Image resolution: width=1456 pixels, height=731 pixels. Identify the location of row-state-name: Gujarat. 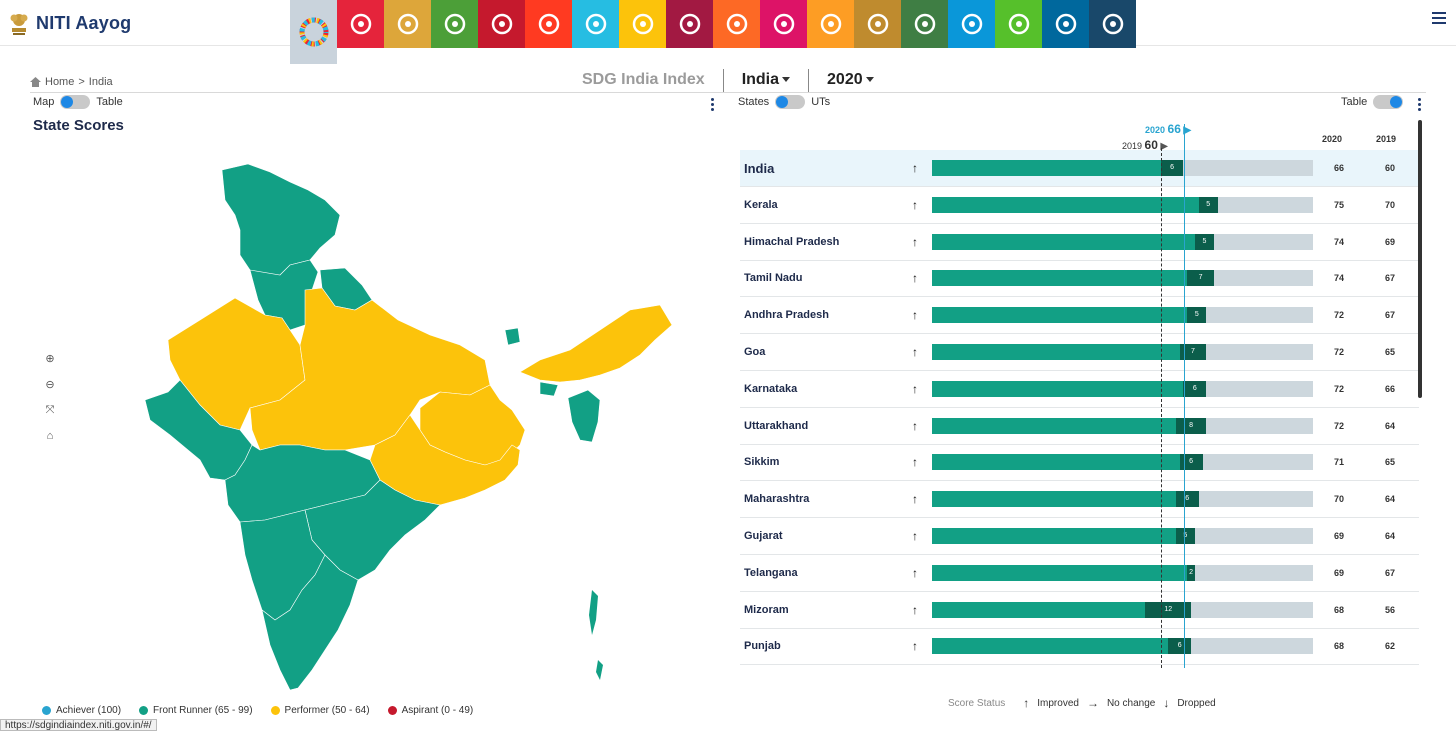
(763, 536).